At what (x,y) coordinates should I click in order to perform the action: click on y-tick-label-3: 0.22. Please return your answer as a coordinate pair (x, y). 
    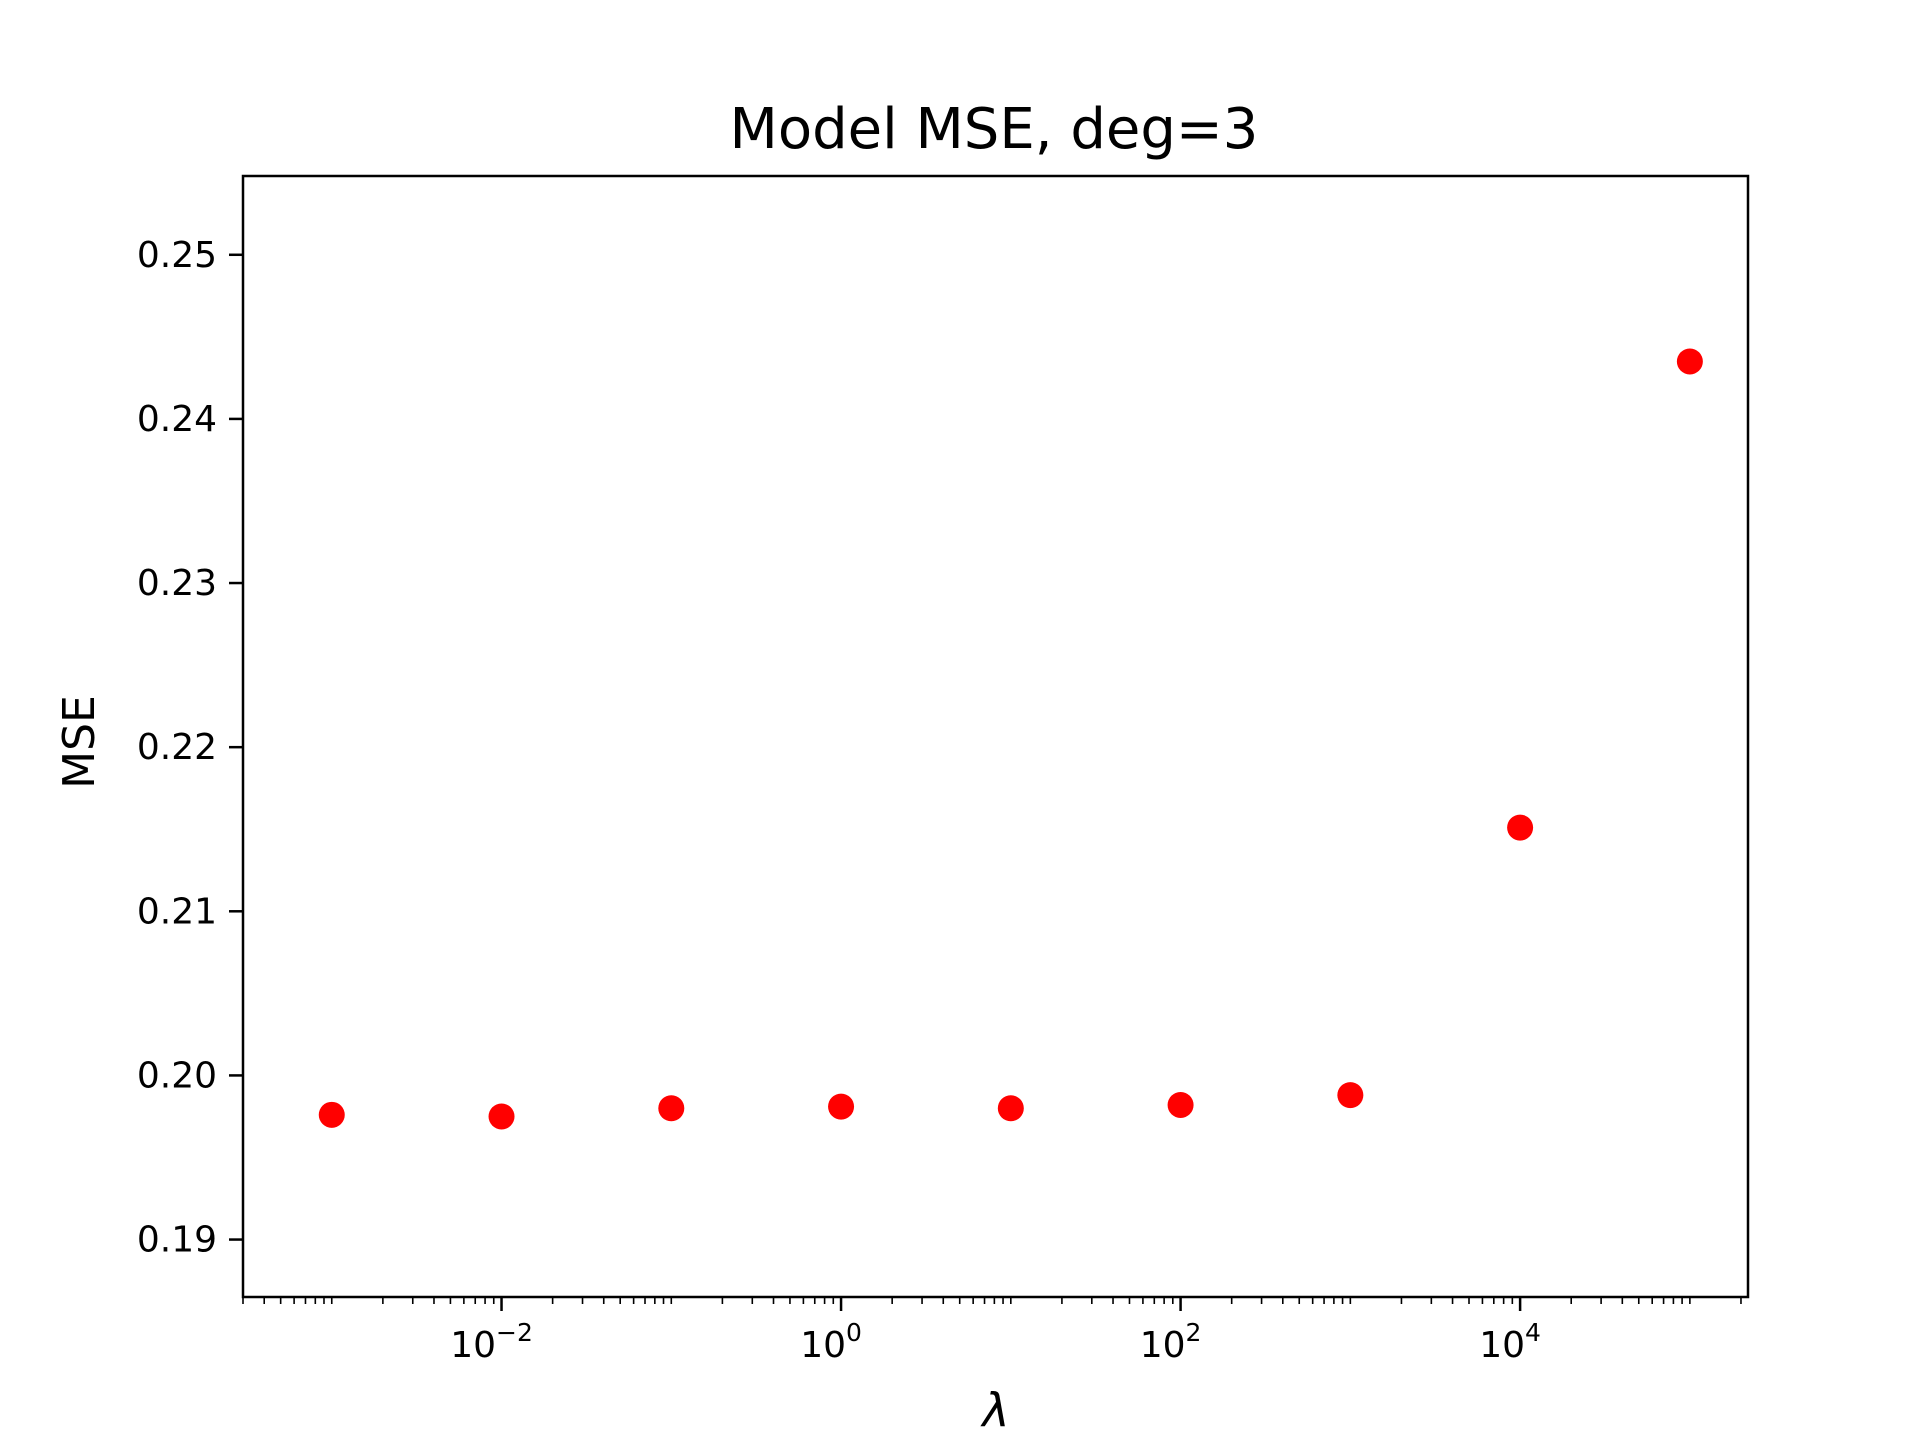
    Looking at the image, I should click on (177, 747).